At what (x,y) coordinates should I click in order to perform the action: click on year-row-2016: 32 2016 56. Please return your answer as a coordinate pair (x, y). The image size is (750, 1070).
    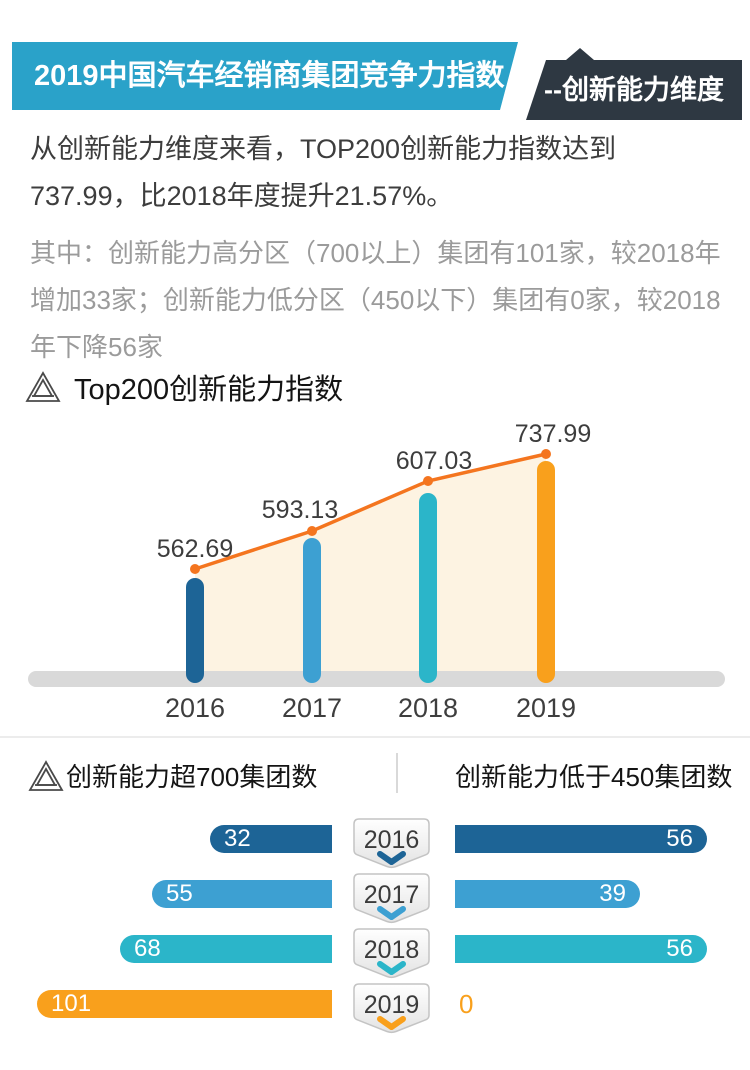
    Looking at the image, I should click on (375, 840).